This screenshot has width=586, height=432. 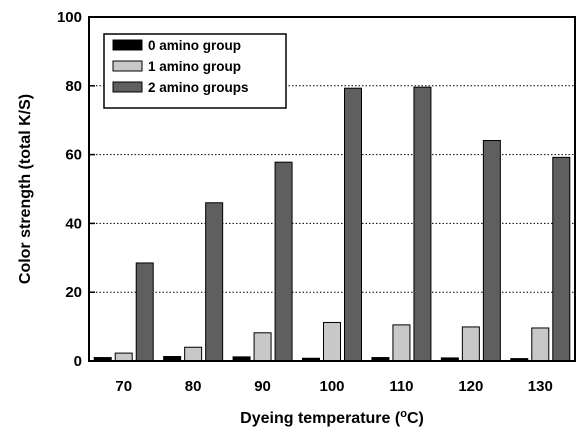 I want to click on y-tick-label: 40, so click(x=73, y=223).